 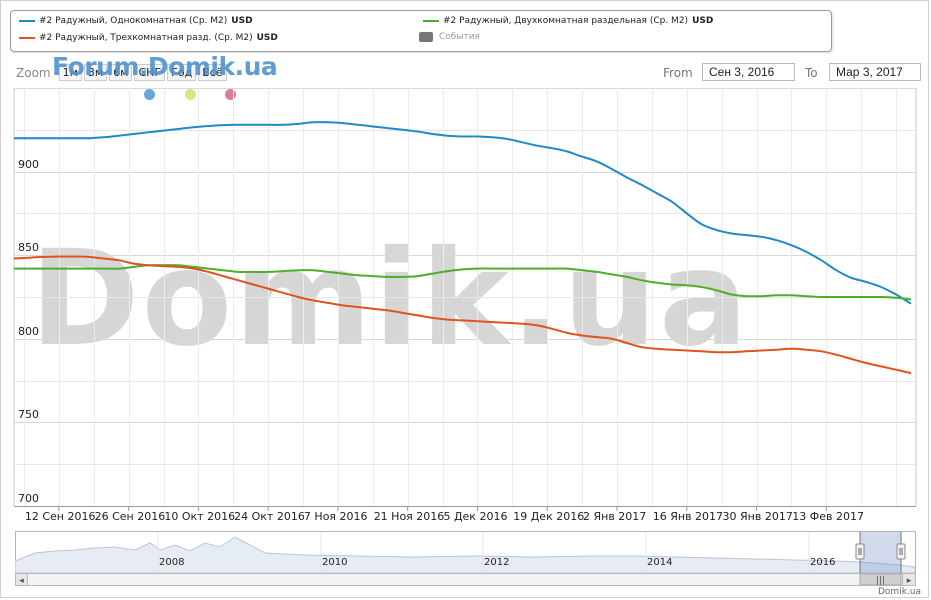 What do you see at coordinates (190, 94) in the screenshot?
I see `event-flag-yellow` at bounding box center [190, 94].